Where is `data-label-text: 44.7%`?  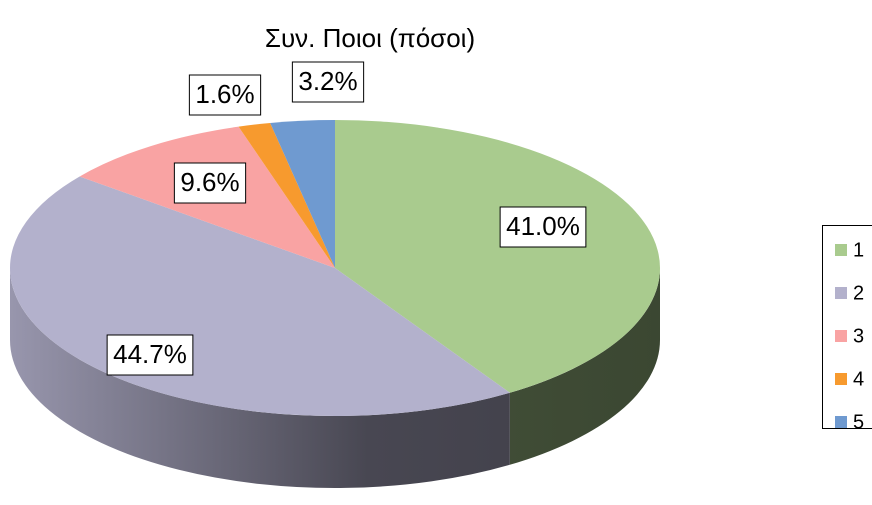 data-label-text: 44.7% is located at coordinates (150, 354).